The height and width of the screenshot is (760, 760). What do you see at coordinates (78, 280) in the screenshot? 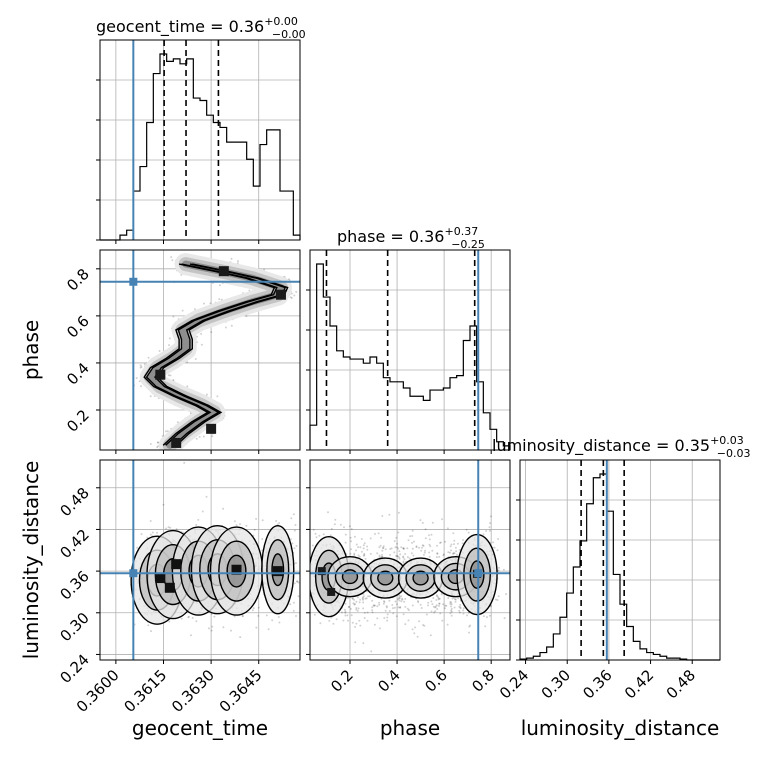
I see `y-tick-label: 0.8` at bounding box center [78, 280].